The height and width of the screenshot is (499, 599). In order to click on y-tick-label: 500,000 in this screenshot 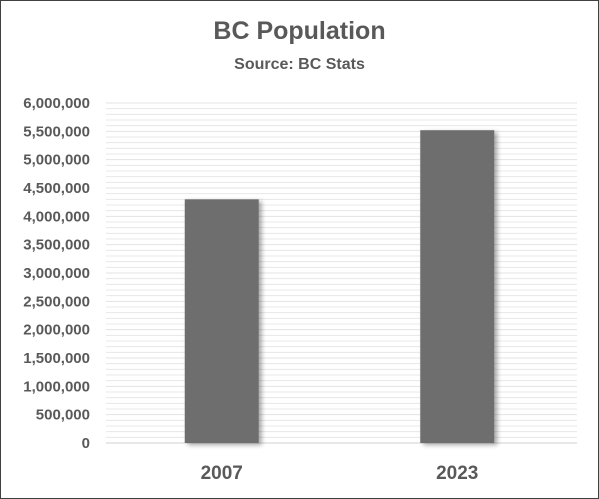, I will do `click(63, 415)`.